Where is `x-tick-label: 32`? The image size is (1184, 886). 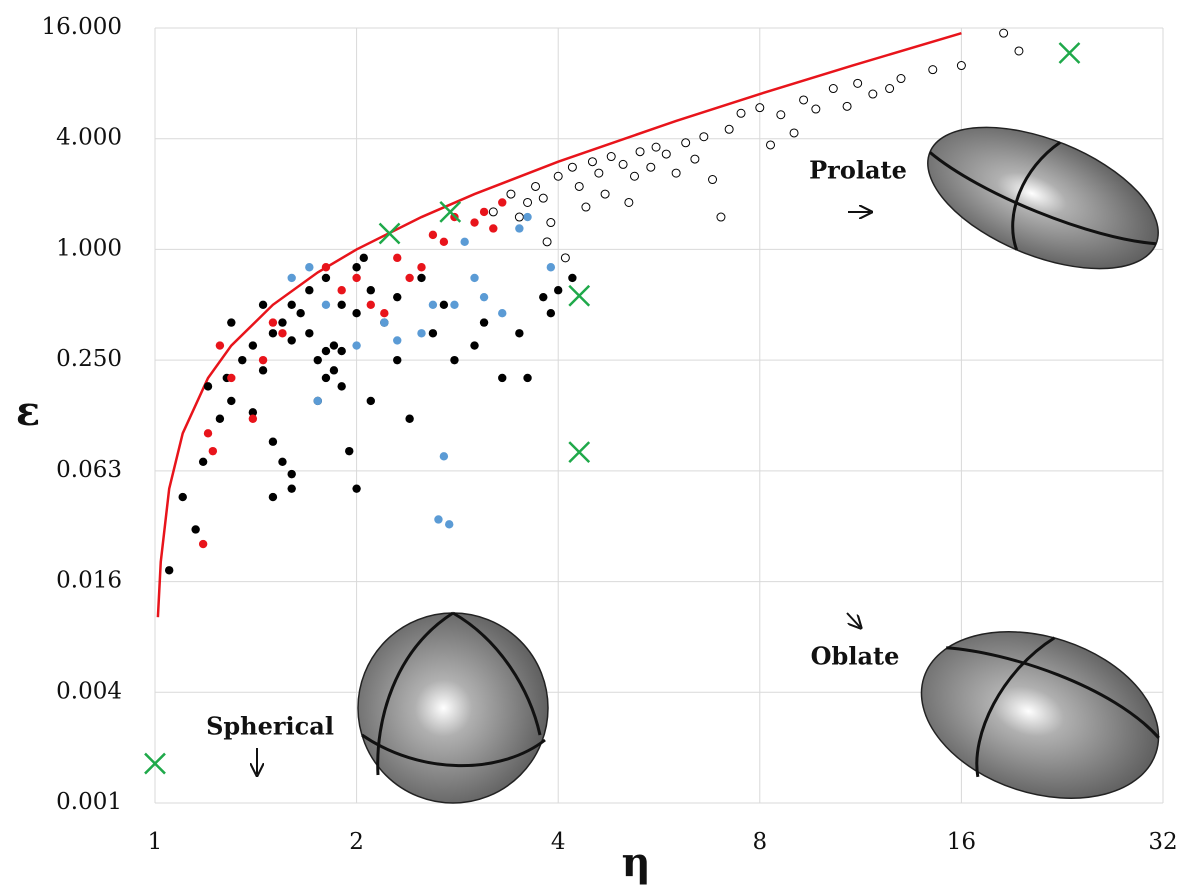
x-tick-label: 32 is located at coordinates (1162, 842).